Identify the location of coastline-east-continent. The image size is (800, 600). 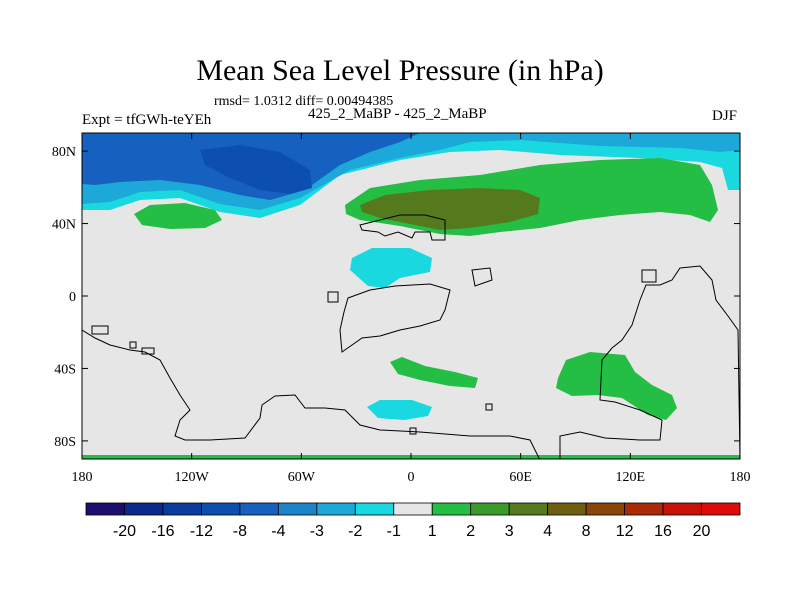
(649, 362).